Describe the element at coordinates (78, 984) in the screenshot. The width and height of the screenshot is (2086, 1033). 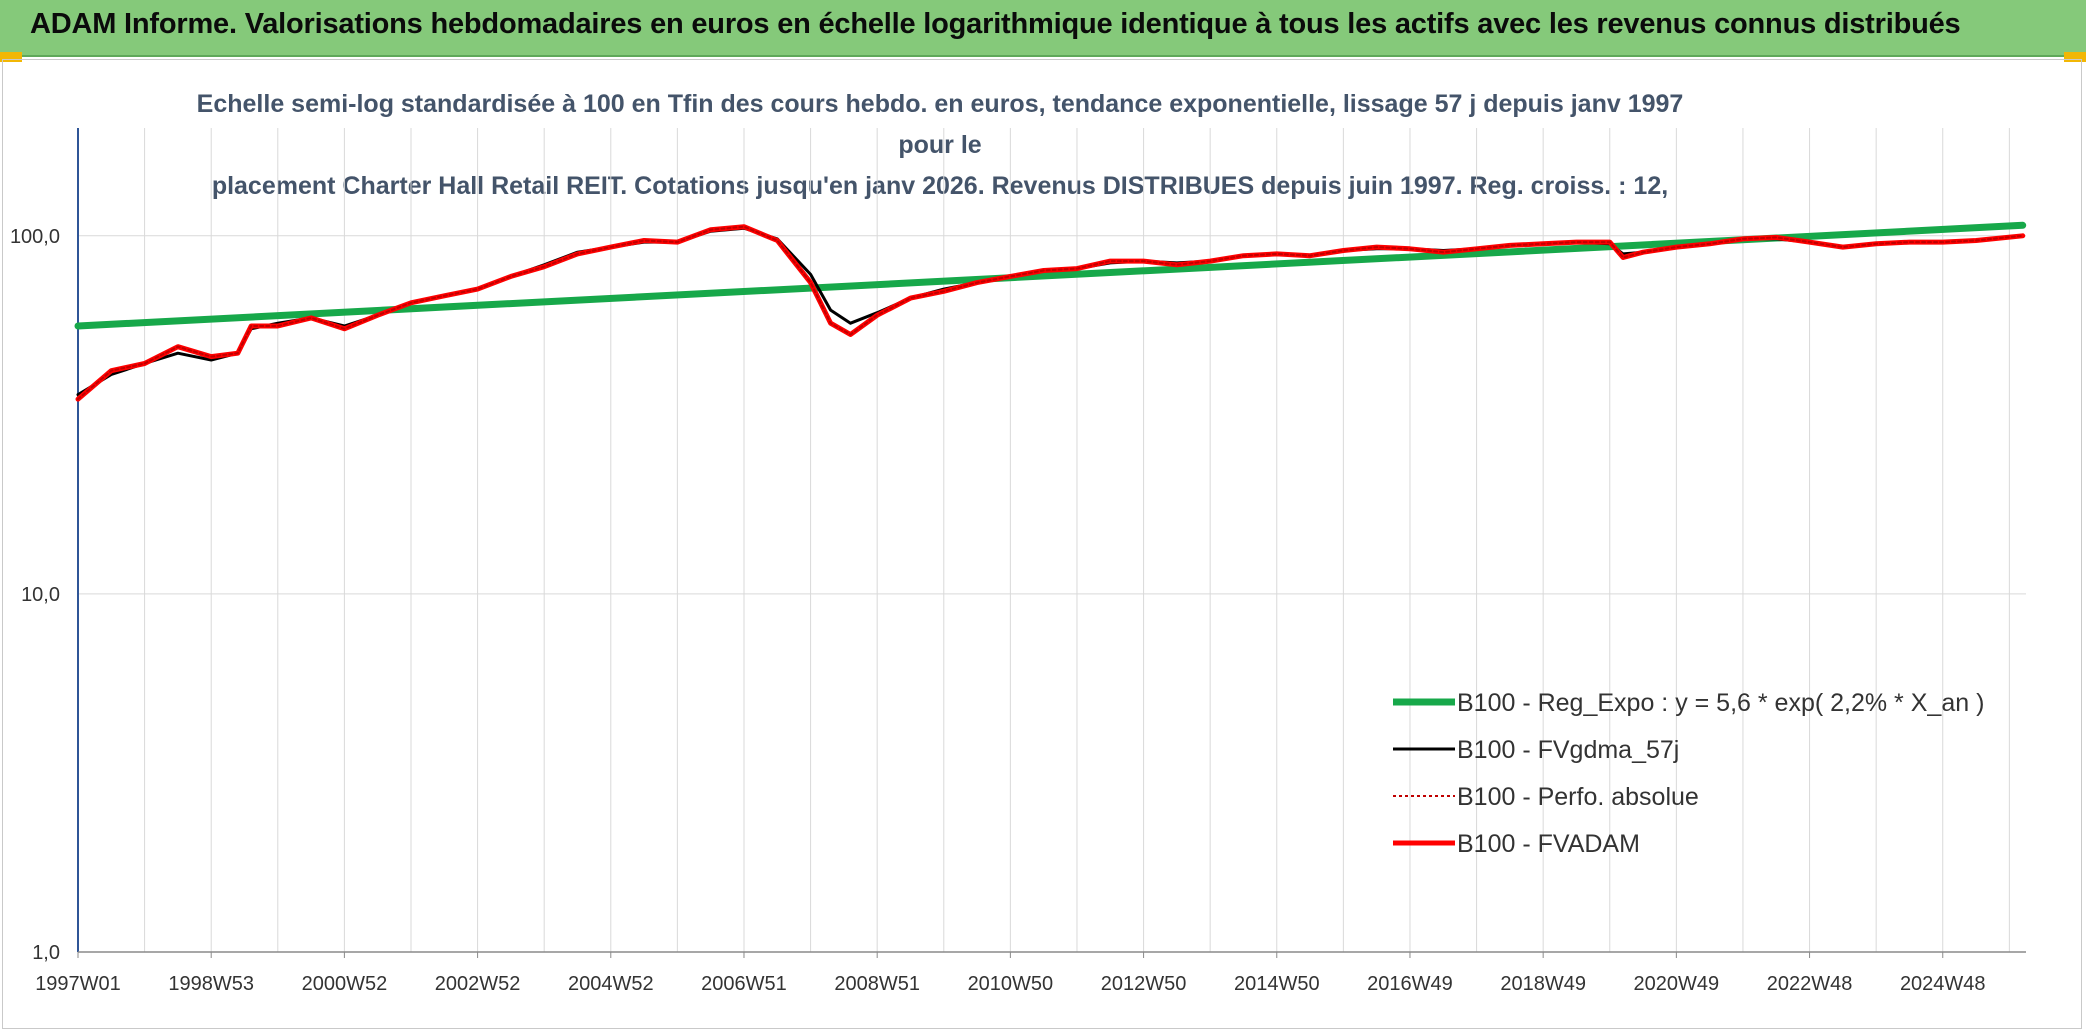
I see `x-tick-label: 1997W01` at that location.